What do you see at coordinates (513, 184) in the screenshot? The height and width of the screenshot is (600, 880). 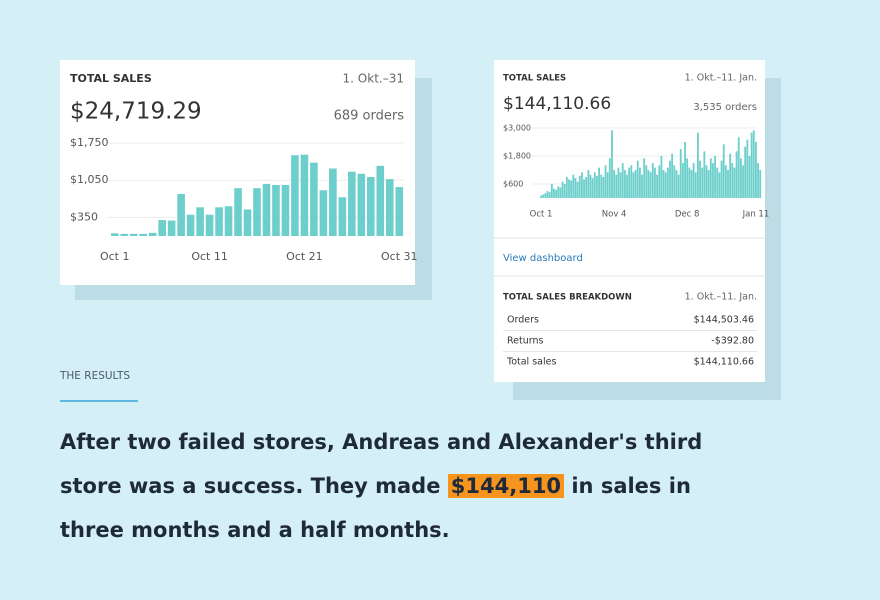 I see `y-tick-label: $600` at bounding box center [513, 184].